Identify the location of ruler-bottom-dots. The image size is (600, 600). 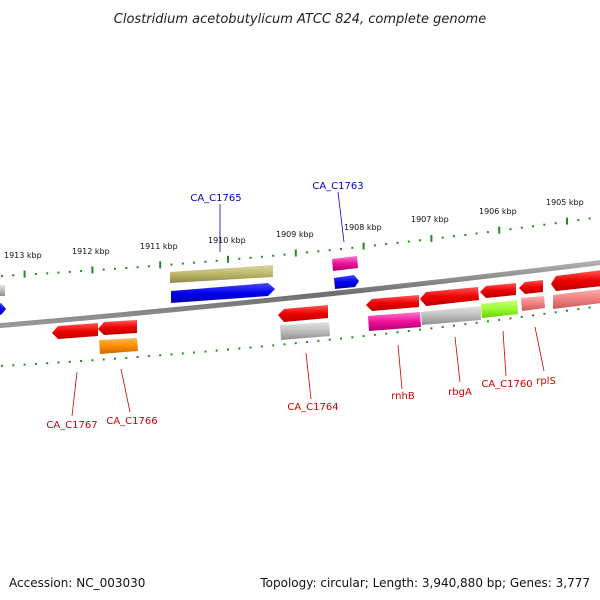
(296, 336).